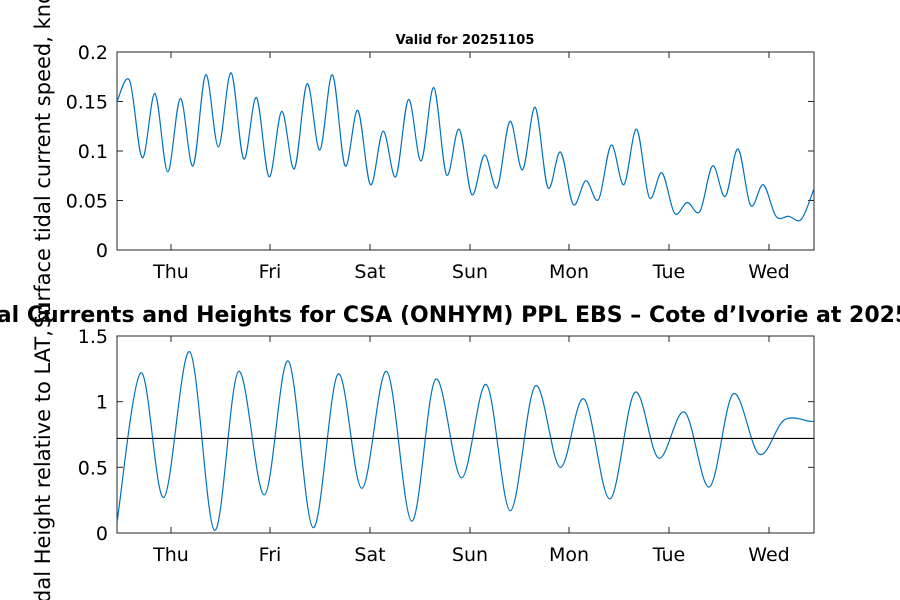 The image size is (900, 600). What do you see at coordinates (270, 272) in the screenshot?
I see `current-x-tick-label: Fri` at bounding box center [270, 272].